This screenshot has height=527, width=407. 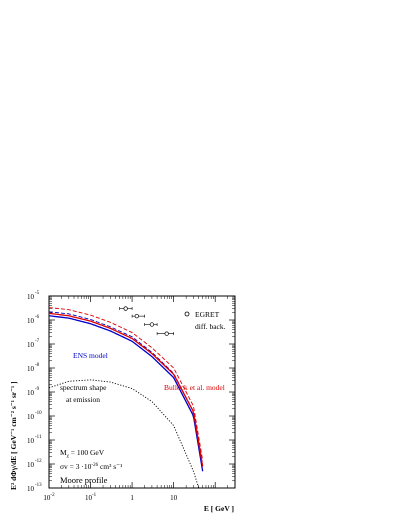 I want to click on ens-model-label: ENS model, so click(x=90, y=355).